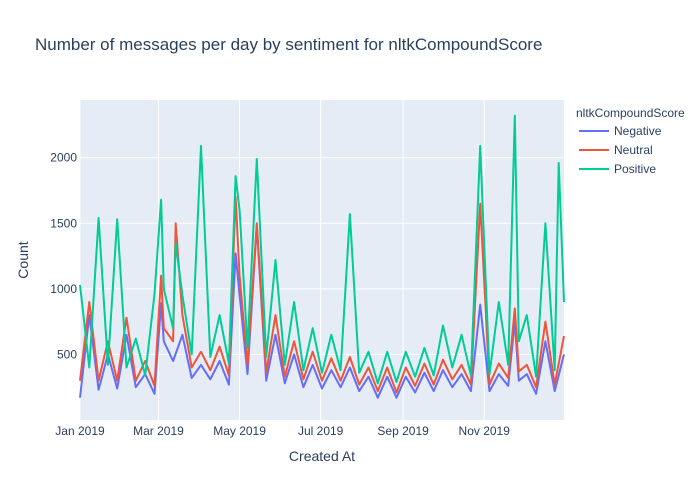 Image resolution: width=700 pixels, height=500 pixels. I want to click on x-axis-title: Created At, so click(322, 456).